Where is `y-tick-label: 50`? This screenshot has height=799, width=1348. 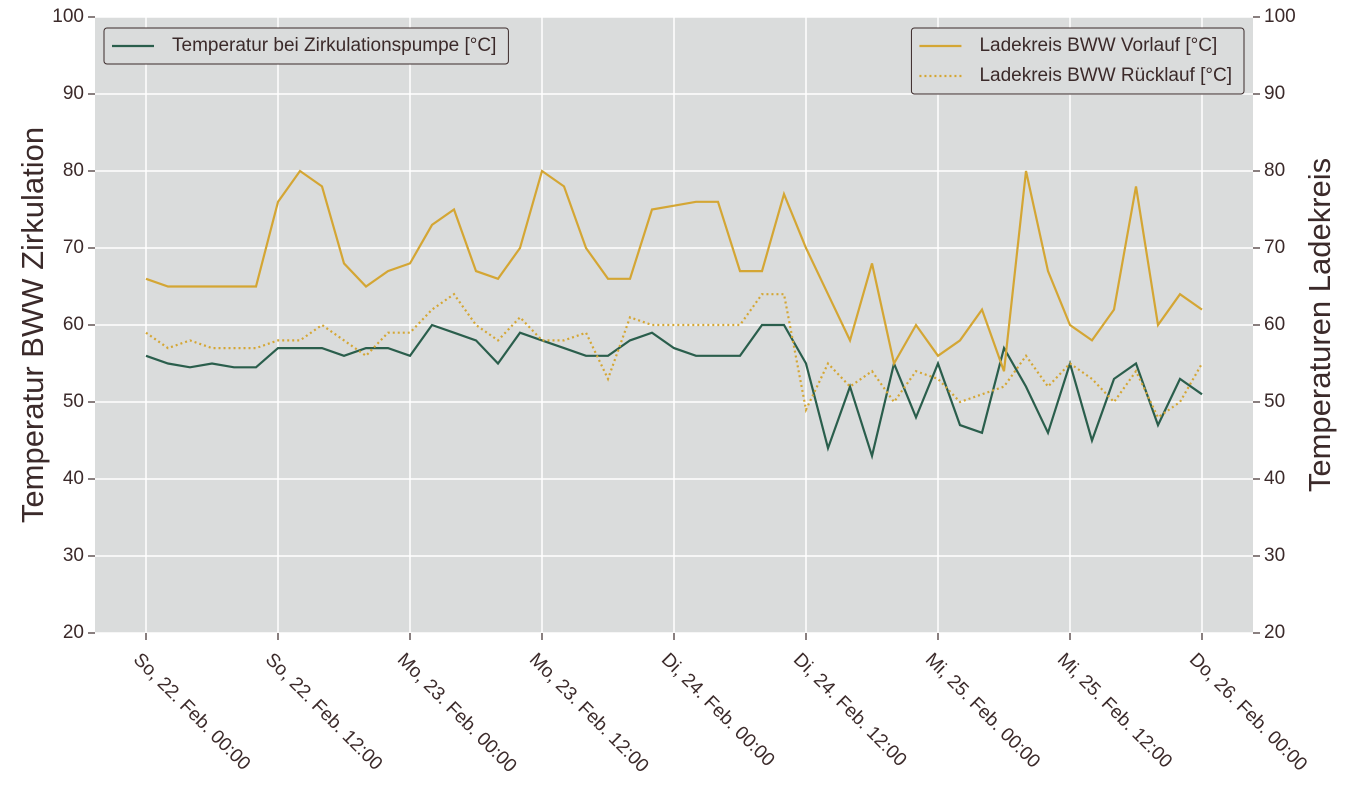
y-tick-label: 50 is located at coordinates (73, 401).